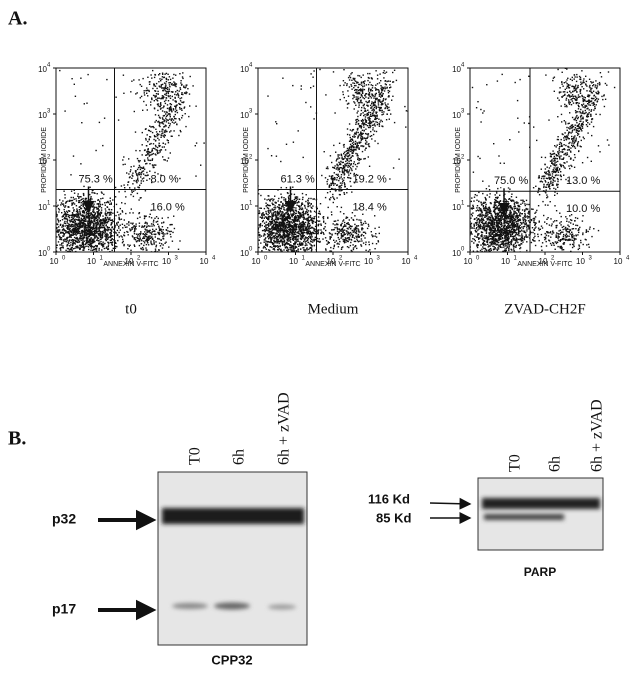 This screenshot has height=676, width=640. I want to click on marker-label: p32, so click(64, 519).